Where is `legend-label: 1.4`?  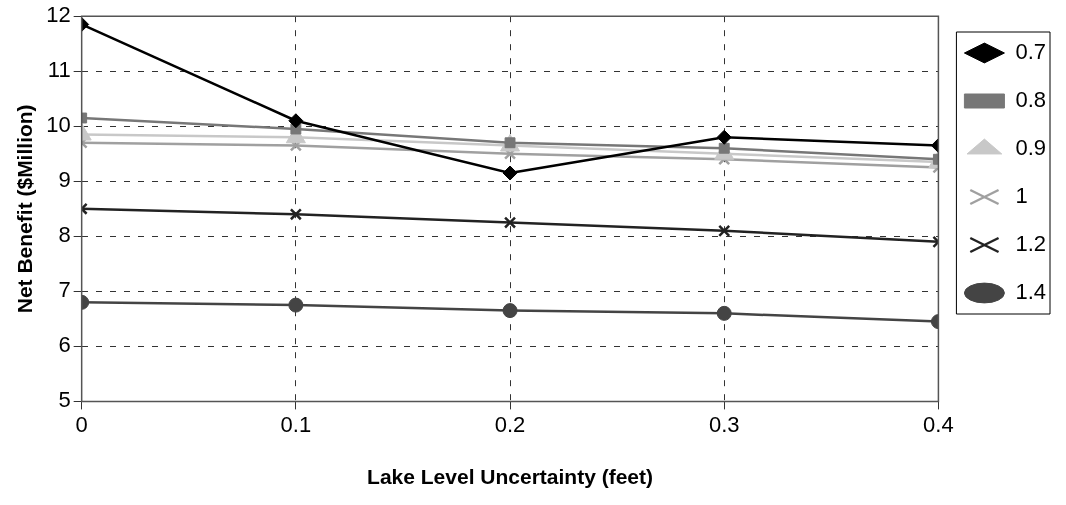
legend-label: 1.4 is located at coordinates (1031, 292).